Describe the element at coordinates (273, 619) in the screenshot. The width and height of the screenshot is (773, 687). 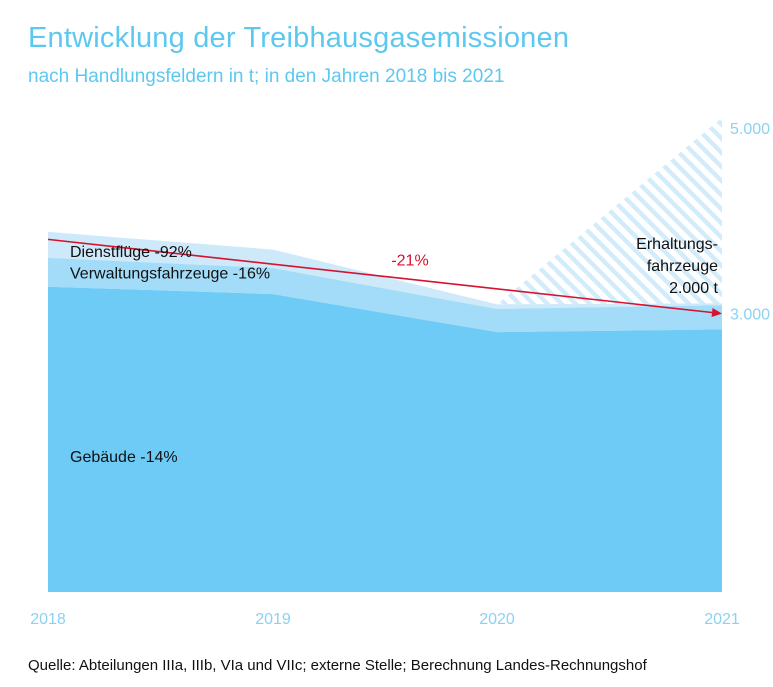
I see `x-tick-2019: 2019` at that location.